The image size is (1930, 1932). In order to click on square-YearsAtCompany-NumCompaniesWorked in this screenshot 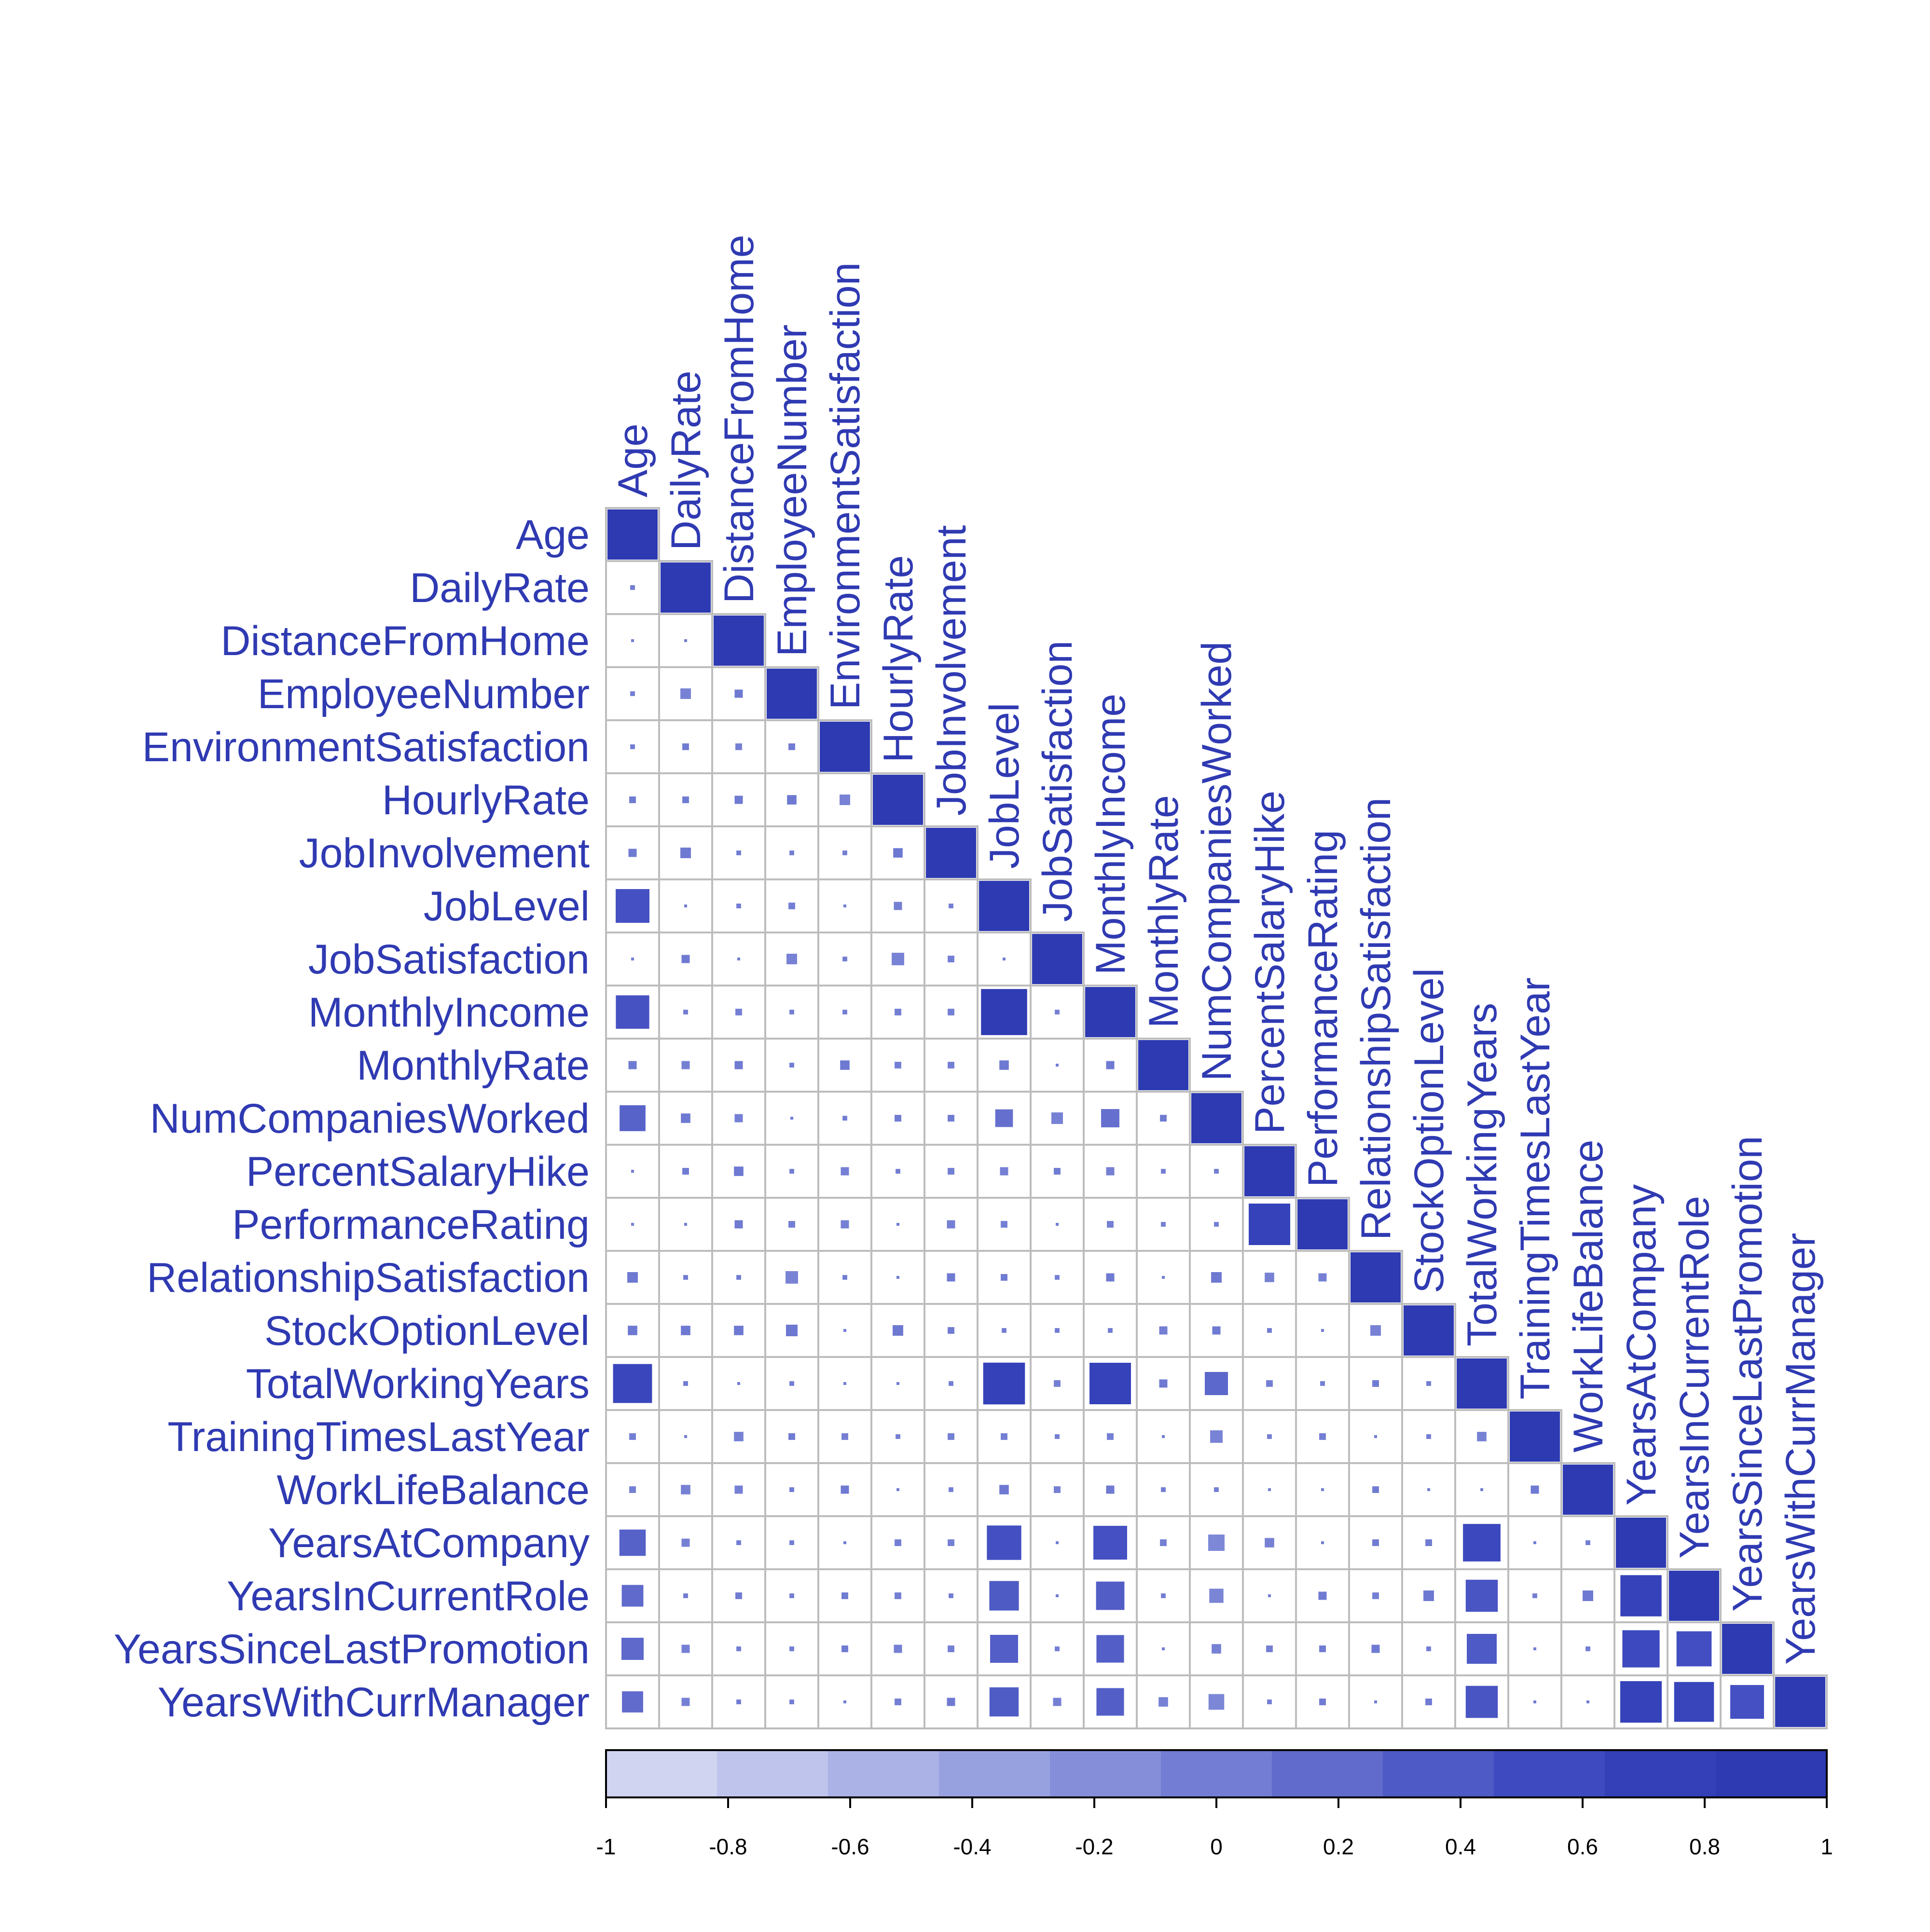, I will do `click(1216, 1543)`.